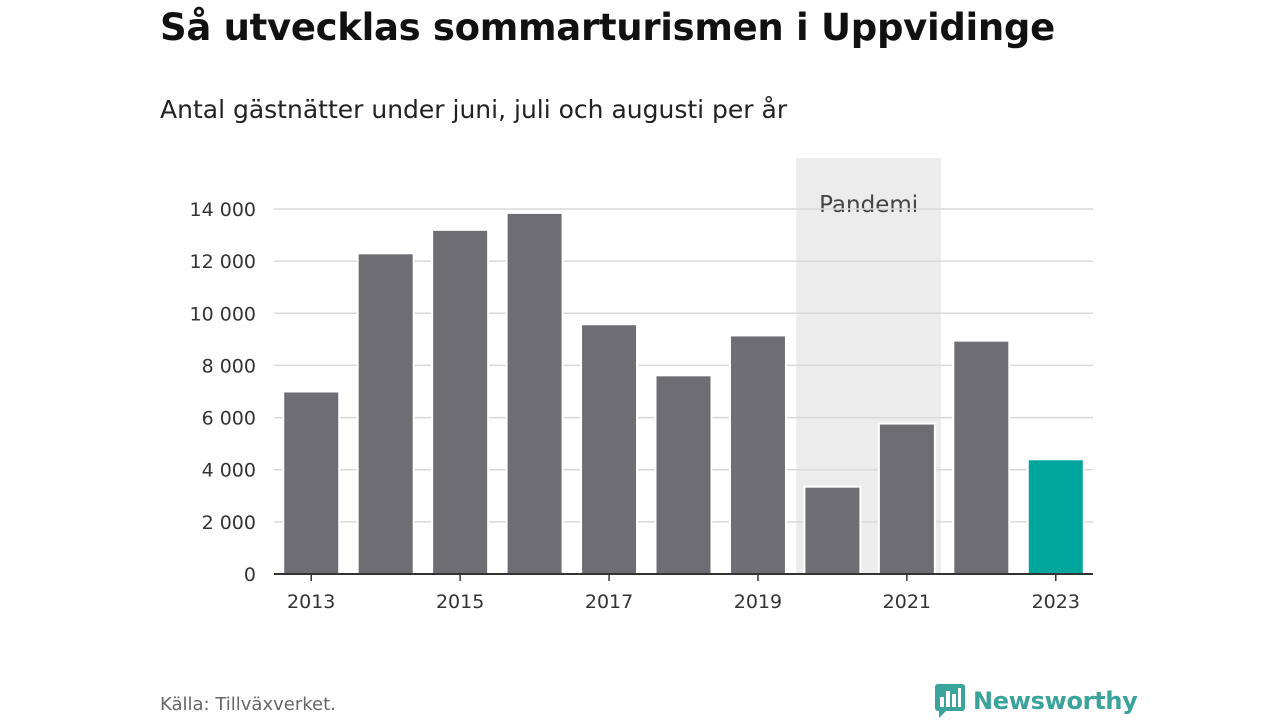 The image size is (1280, 720). I want to click on y-tick-label: 2 000, so click(229, 523).